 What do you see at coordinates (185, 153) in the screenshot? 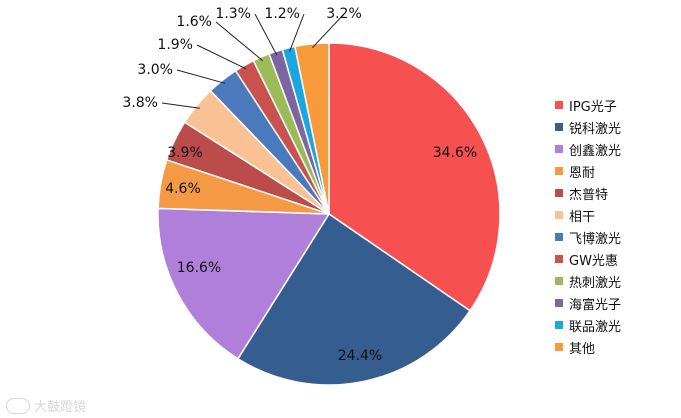
I see `data-label: 3.9%` at bounding box center [185, 153].